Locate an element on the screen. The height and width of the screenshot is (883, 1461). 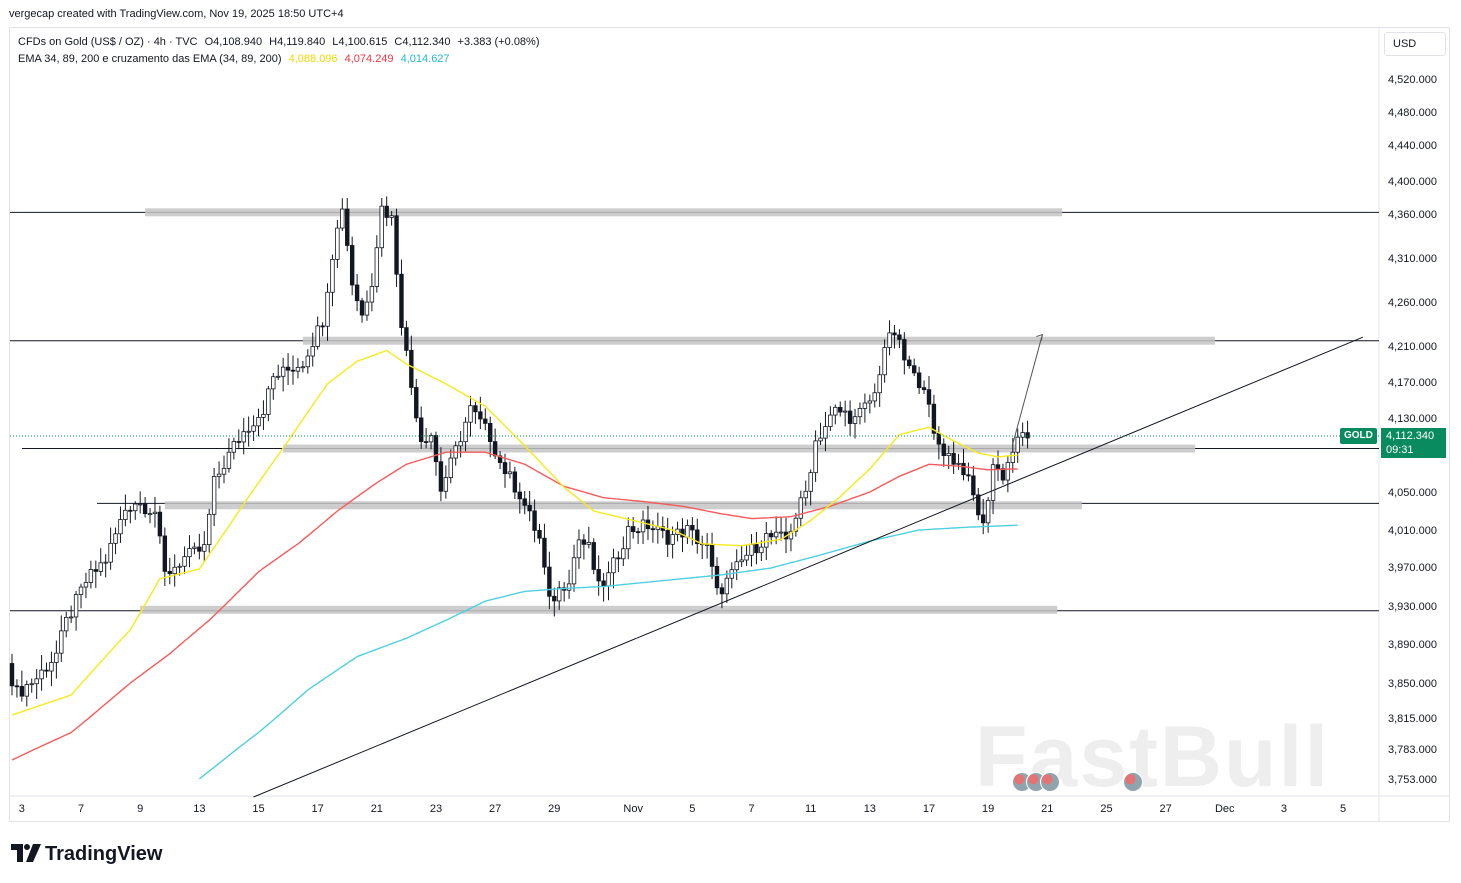
flag-icon is located at coordinates (1133, 782).